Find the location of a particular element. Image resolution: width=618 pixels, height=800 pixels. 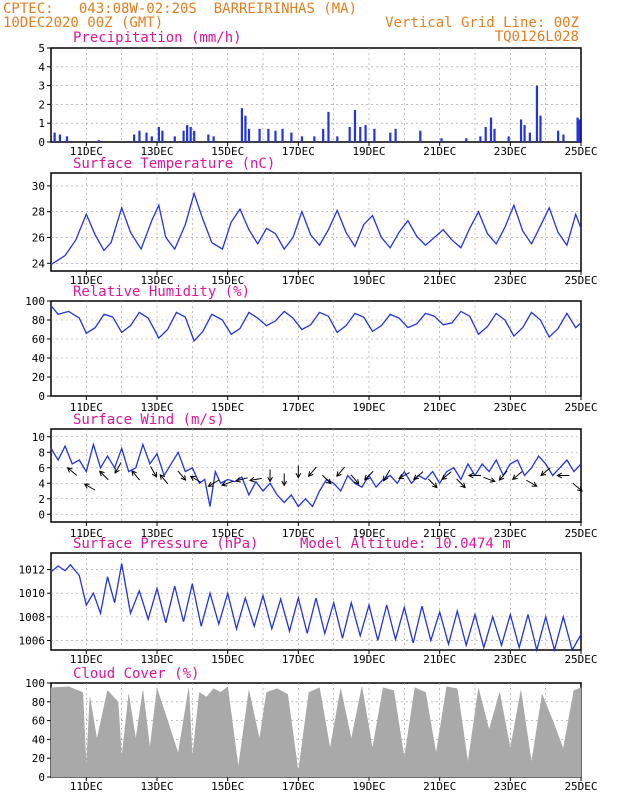

wind-xtick-label: 19DEC is located at coordinates (368, 533).